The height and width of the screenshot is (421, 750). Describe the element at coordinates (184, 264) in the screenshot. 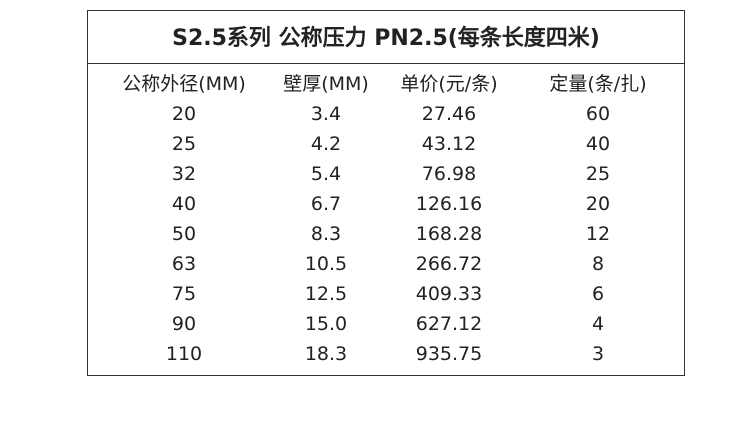

I see `table-cell: 63` at that location.